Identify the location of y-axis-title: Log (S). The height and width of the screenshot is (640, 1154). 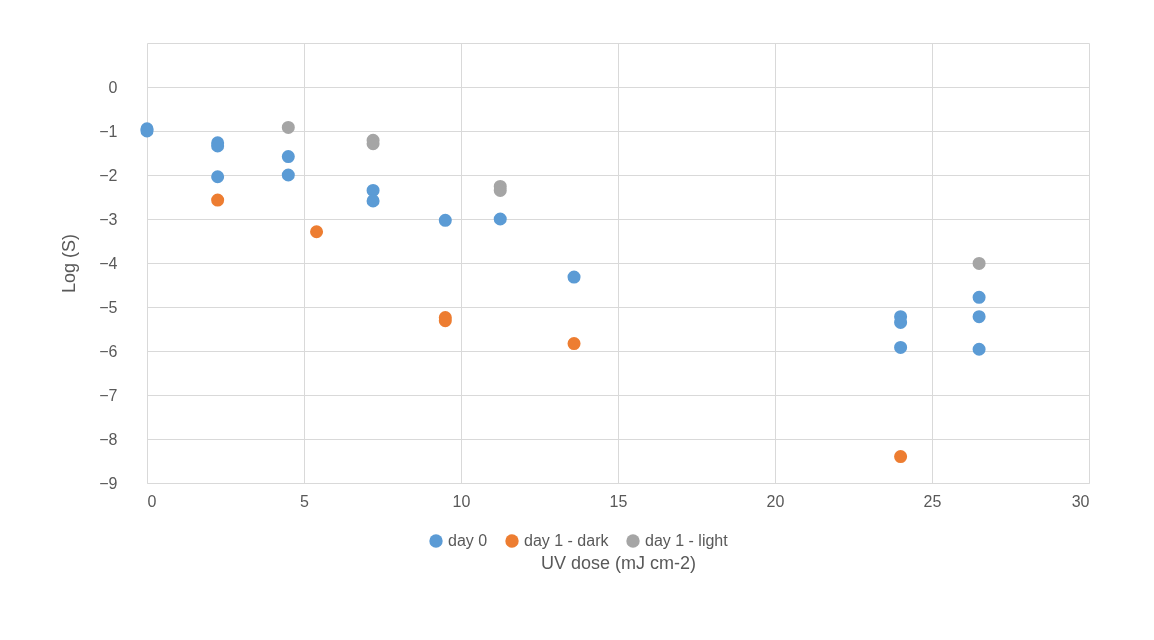
(69, 263).